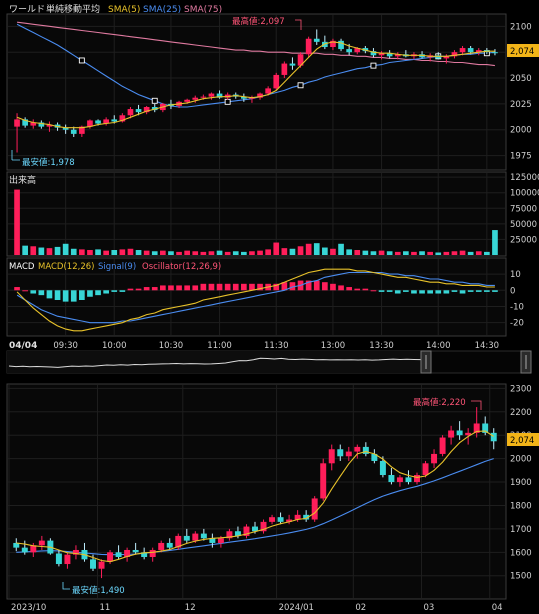  I want to click on legend-signal: Signal(9), so click(117, 267).